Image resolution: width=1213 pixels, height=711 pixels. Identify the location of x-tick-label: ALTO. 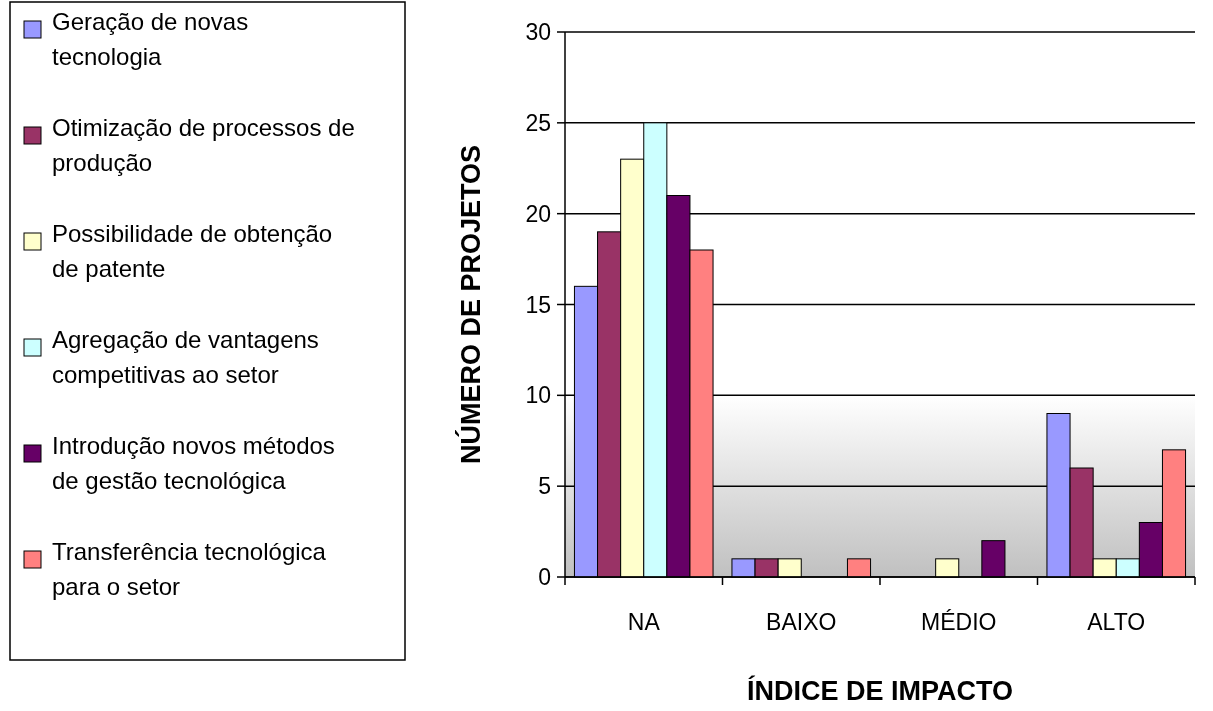
(1116, 622).